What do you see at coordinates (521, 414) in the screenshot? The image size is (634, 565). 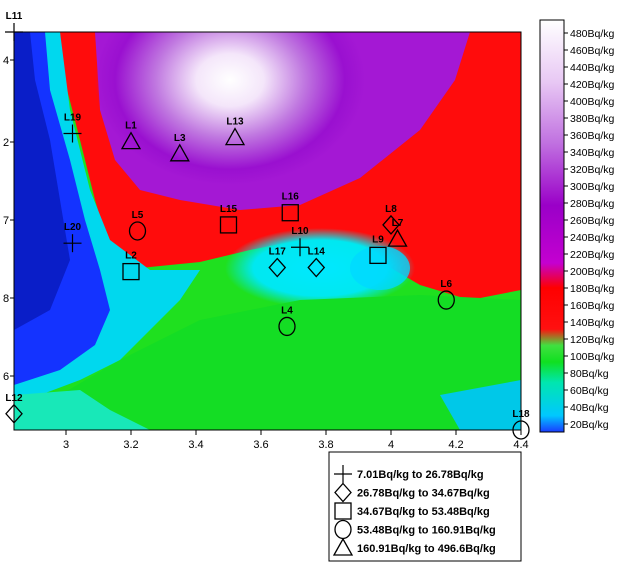 I see `sample-label: L18` at bounding box center [521, 414].